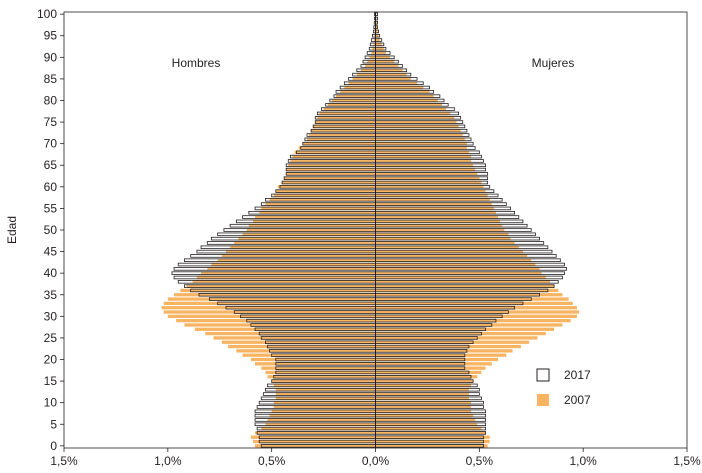 The image size is (702, 473). Describe the element at coordinates (51, 100) in the screenshot. I see `y-tick-label: 80` at that location.